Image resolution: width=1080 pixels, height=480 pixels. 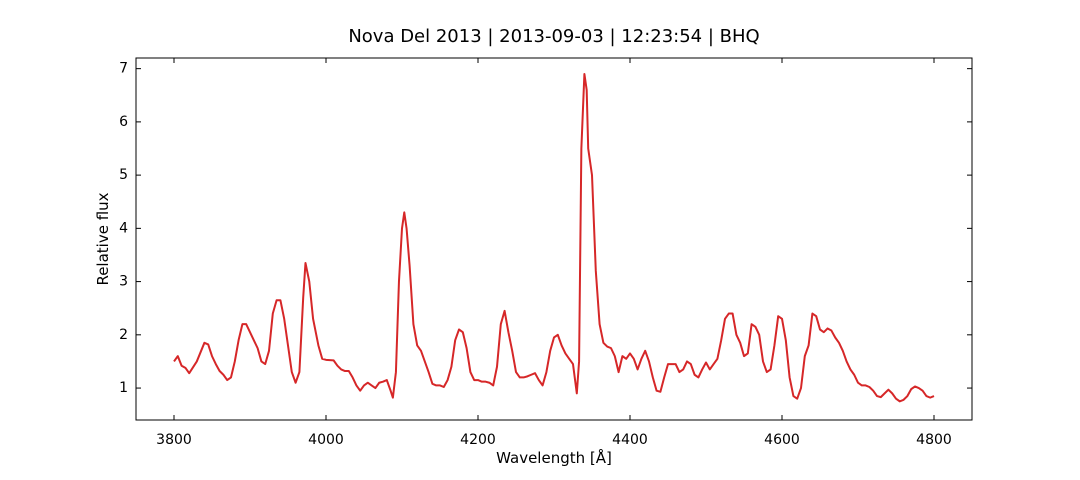 What do you see at coordinates (123, 175) in the screenshot?
I see `y-tick-label: 5` at bounding box center [123, 175].